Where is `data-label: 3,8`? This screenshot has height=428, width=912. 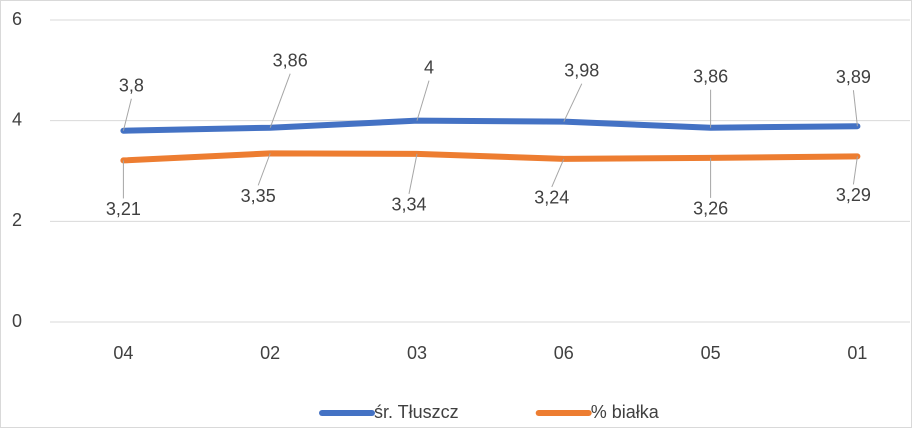
data-label: 3,8 is located at coordinates (131, 85).